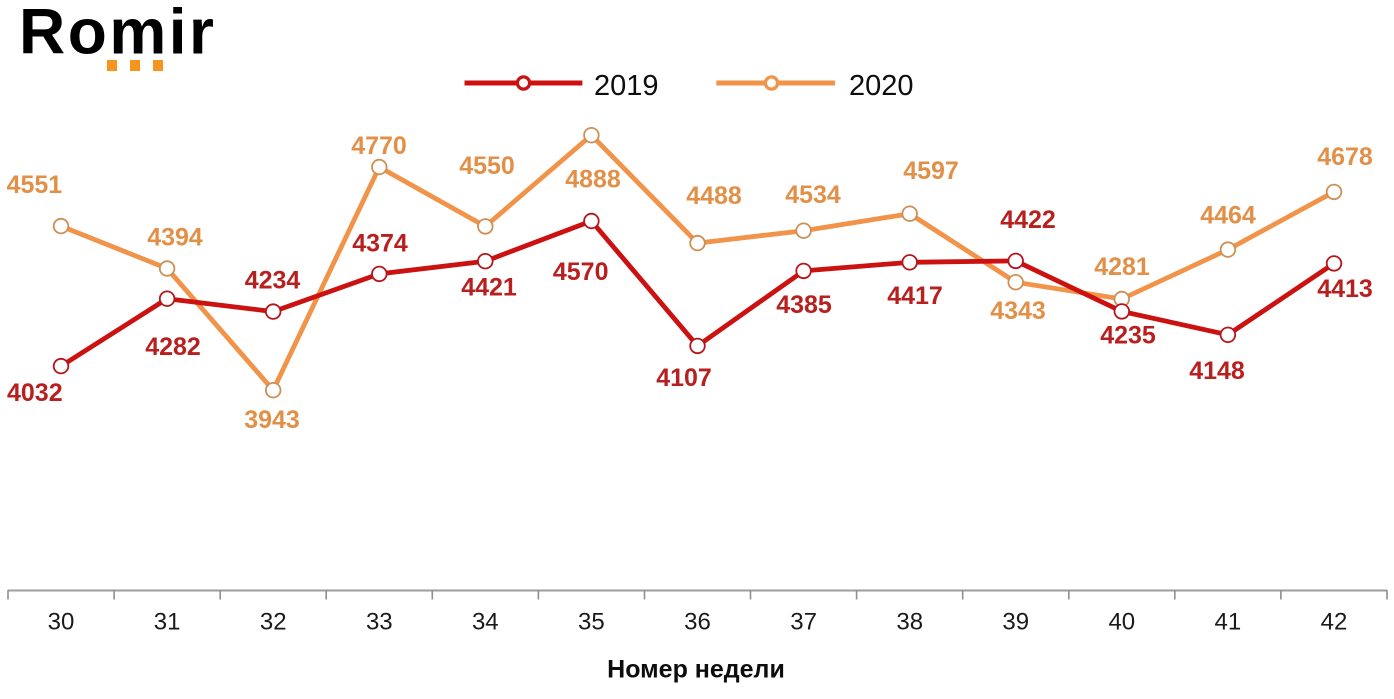  I want to click on svg-text: 4570, so click(581, 272).